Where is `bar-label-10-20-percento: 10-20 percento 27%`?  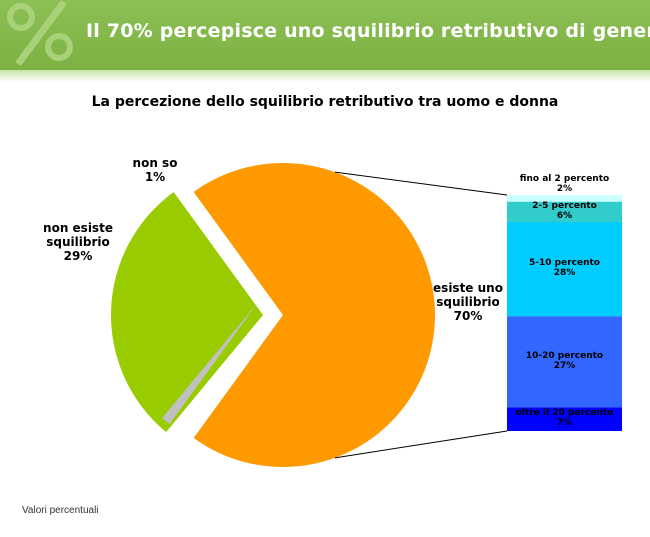 bar-label-10-20-percento: 10-20 percento 27% is located at coordinates (564, 361).